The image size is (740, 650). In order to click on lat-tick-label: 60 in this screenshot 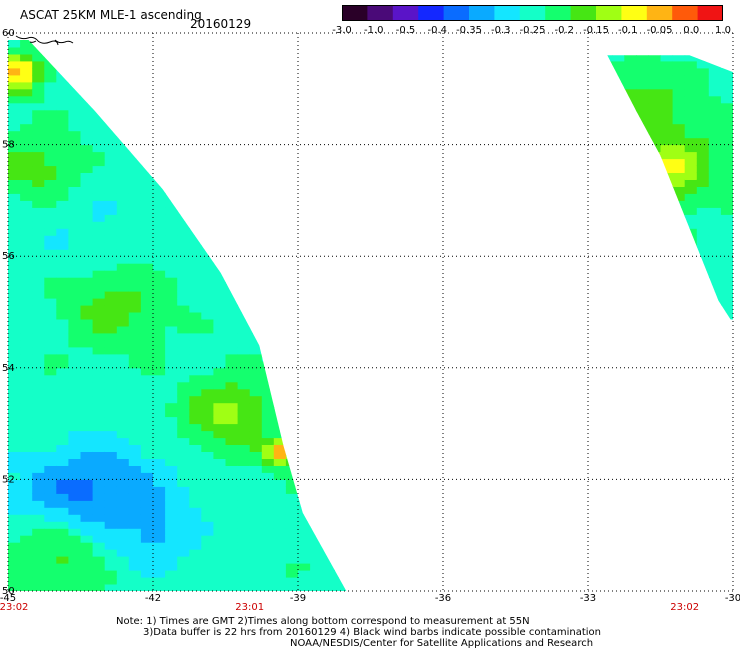, I will do `click(8, 33)`.